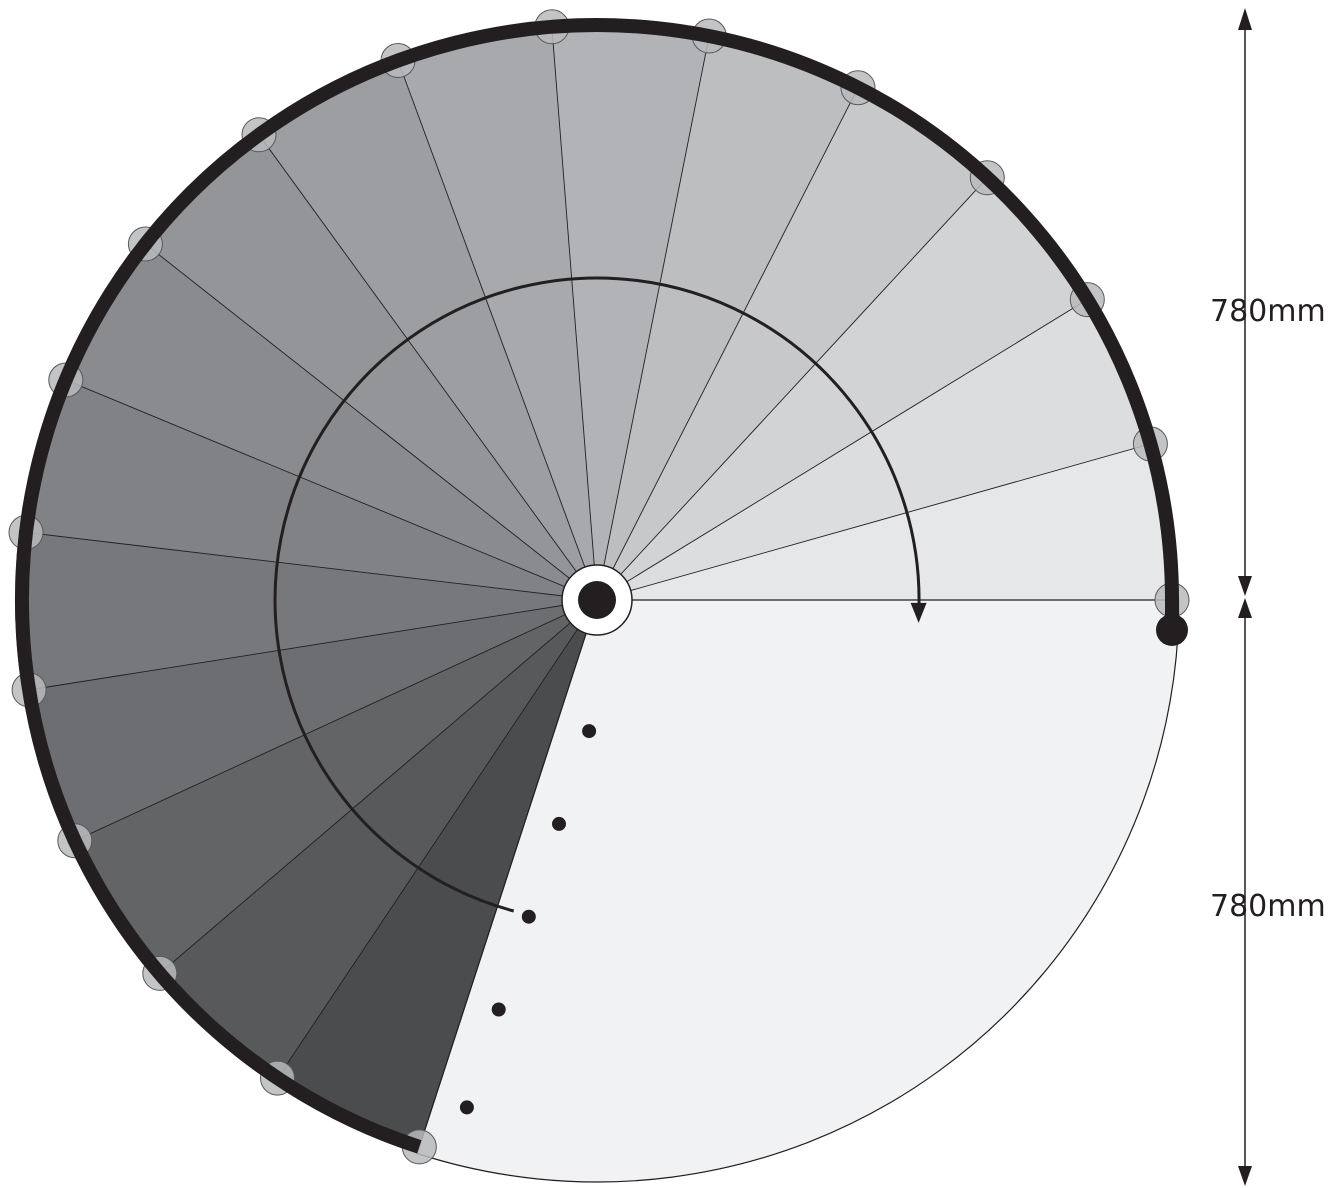 The width and height of the screenshot is (1340, 1188). I want to click on direction-arrowhead, so click(918, 612).